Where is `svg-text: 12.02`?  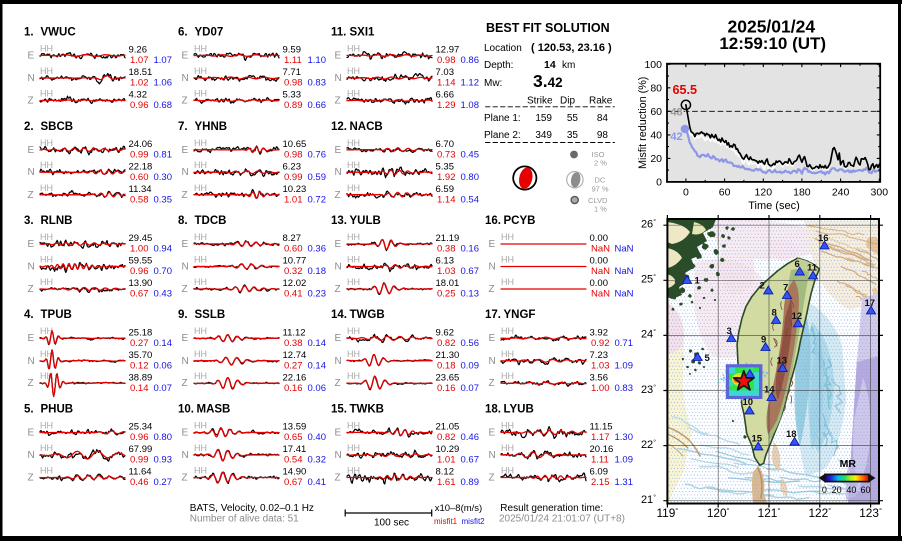 svg-text: 12.02 is located at coordinates (295, 283).